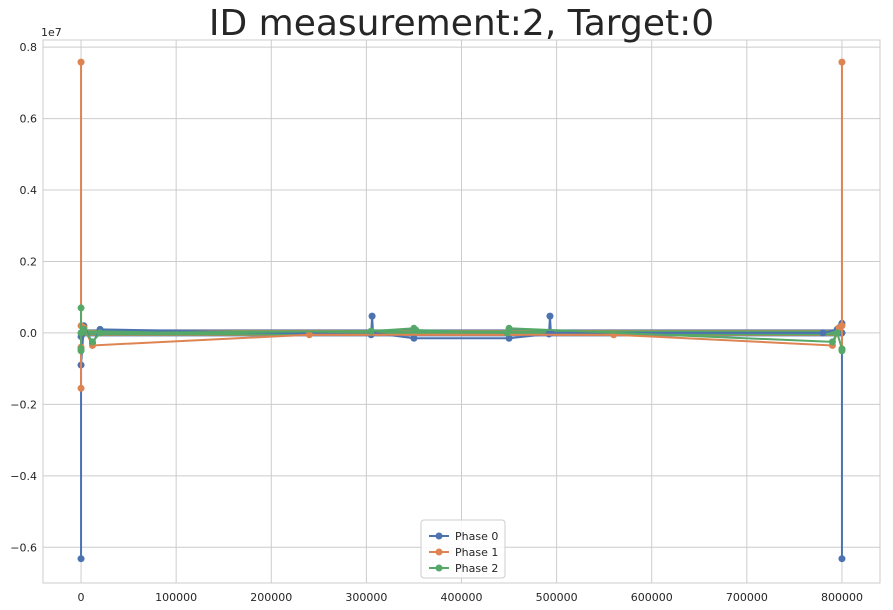 The width and height of the screenshot is (893, 610). I want to click on x-tick-label: 300000, so click(366, 597).